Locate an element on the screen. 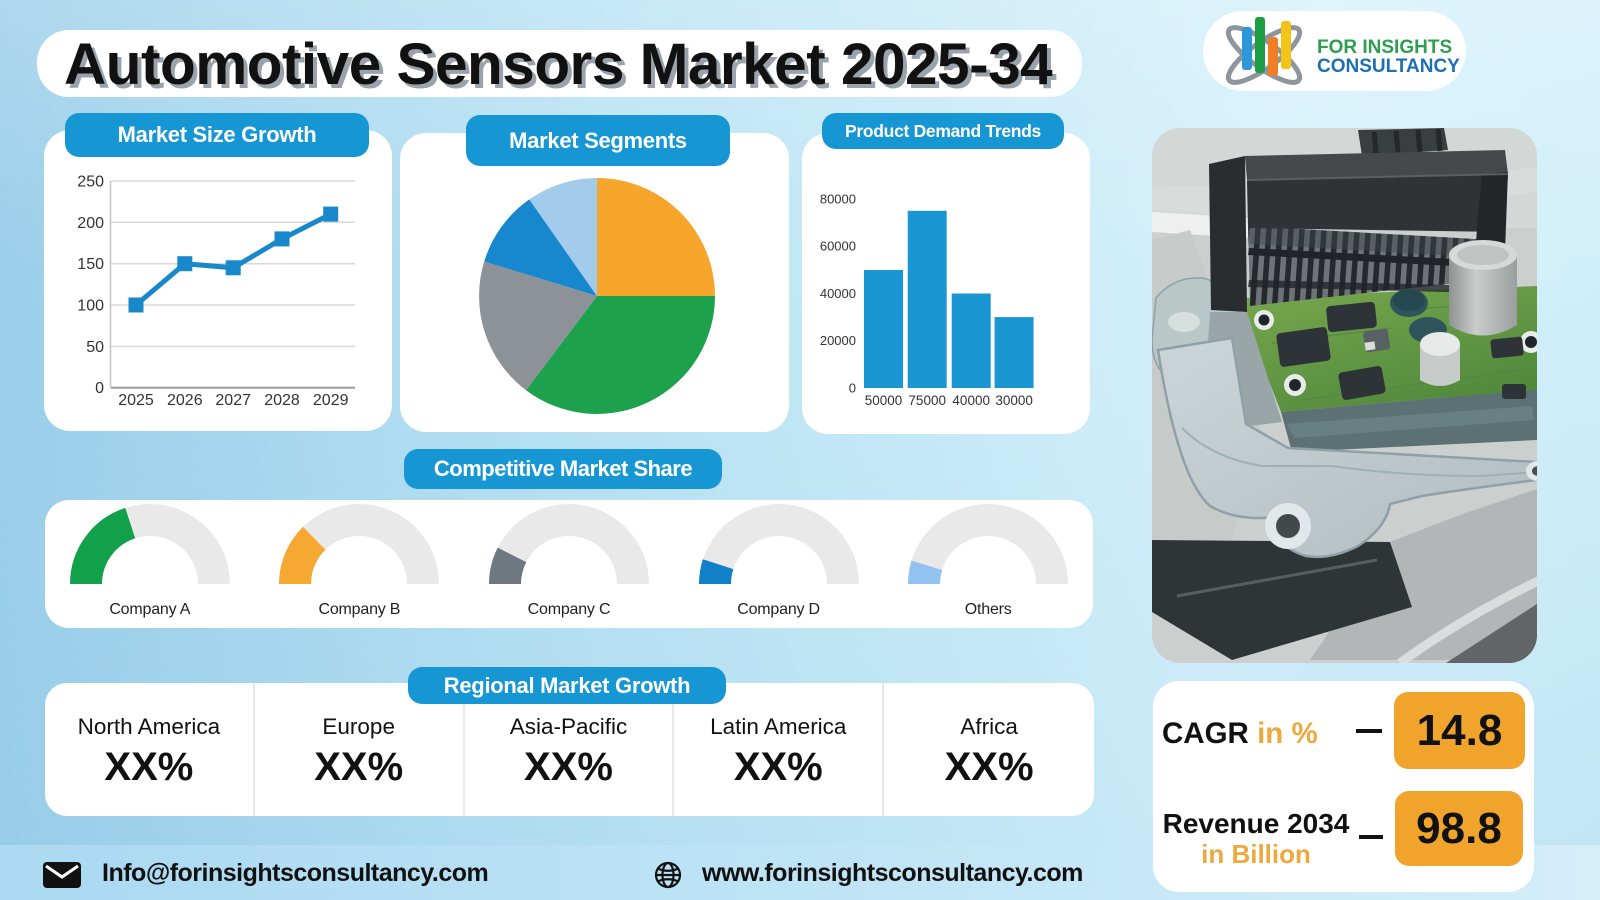 The width and height of the screenshot is (1600, 900). svg-text: 150 is located at coordinates (90, 264).